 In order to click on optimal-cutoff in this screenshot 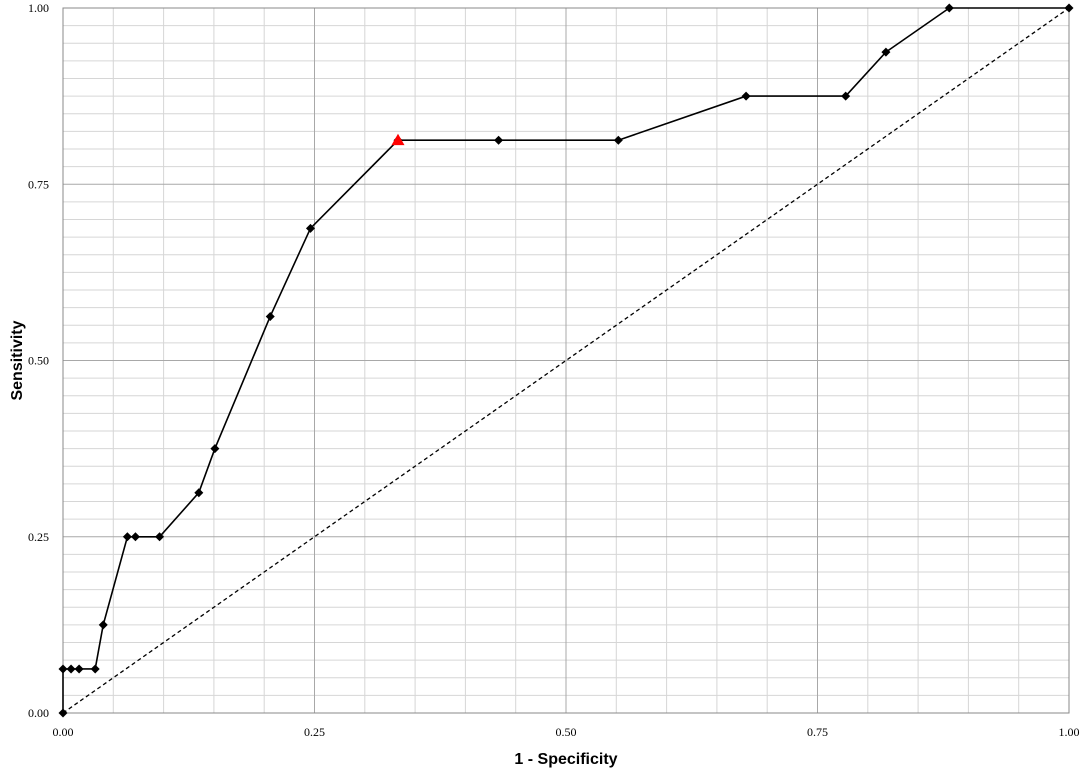, I will do `click(398, 139)`.